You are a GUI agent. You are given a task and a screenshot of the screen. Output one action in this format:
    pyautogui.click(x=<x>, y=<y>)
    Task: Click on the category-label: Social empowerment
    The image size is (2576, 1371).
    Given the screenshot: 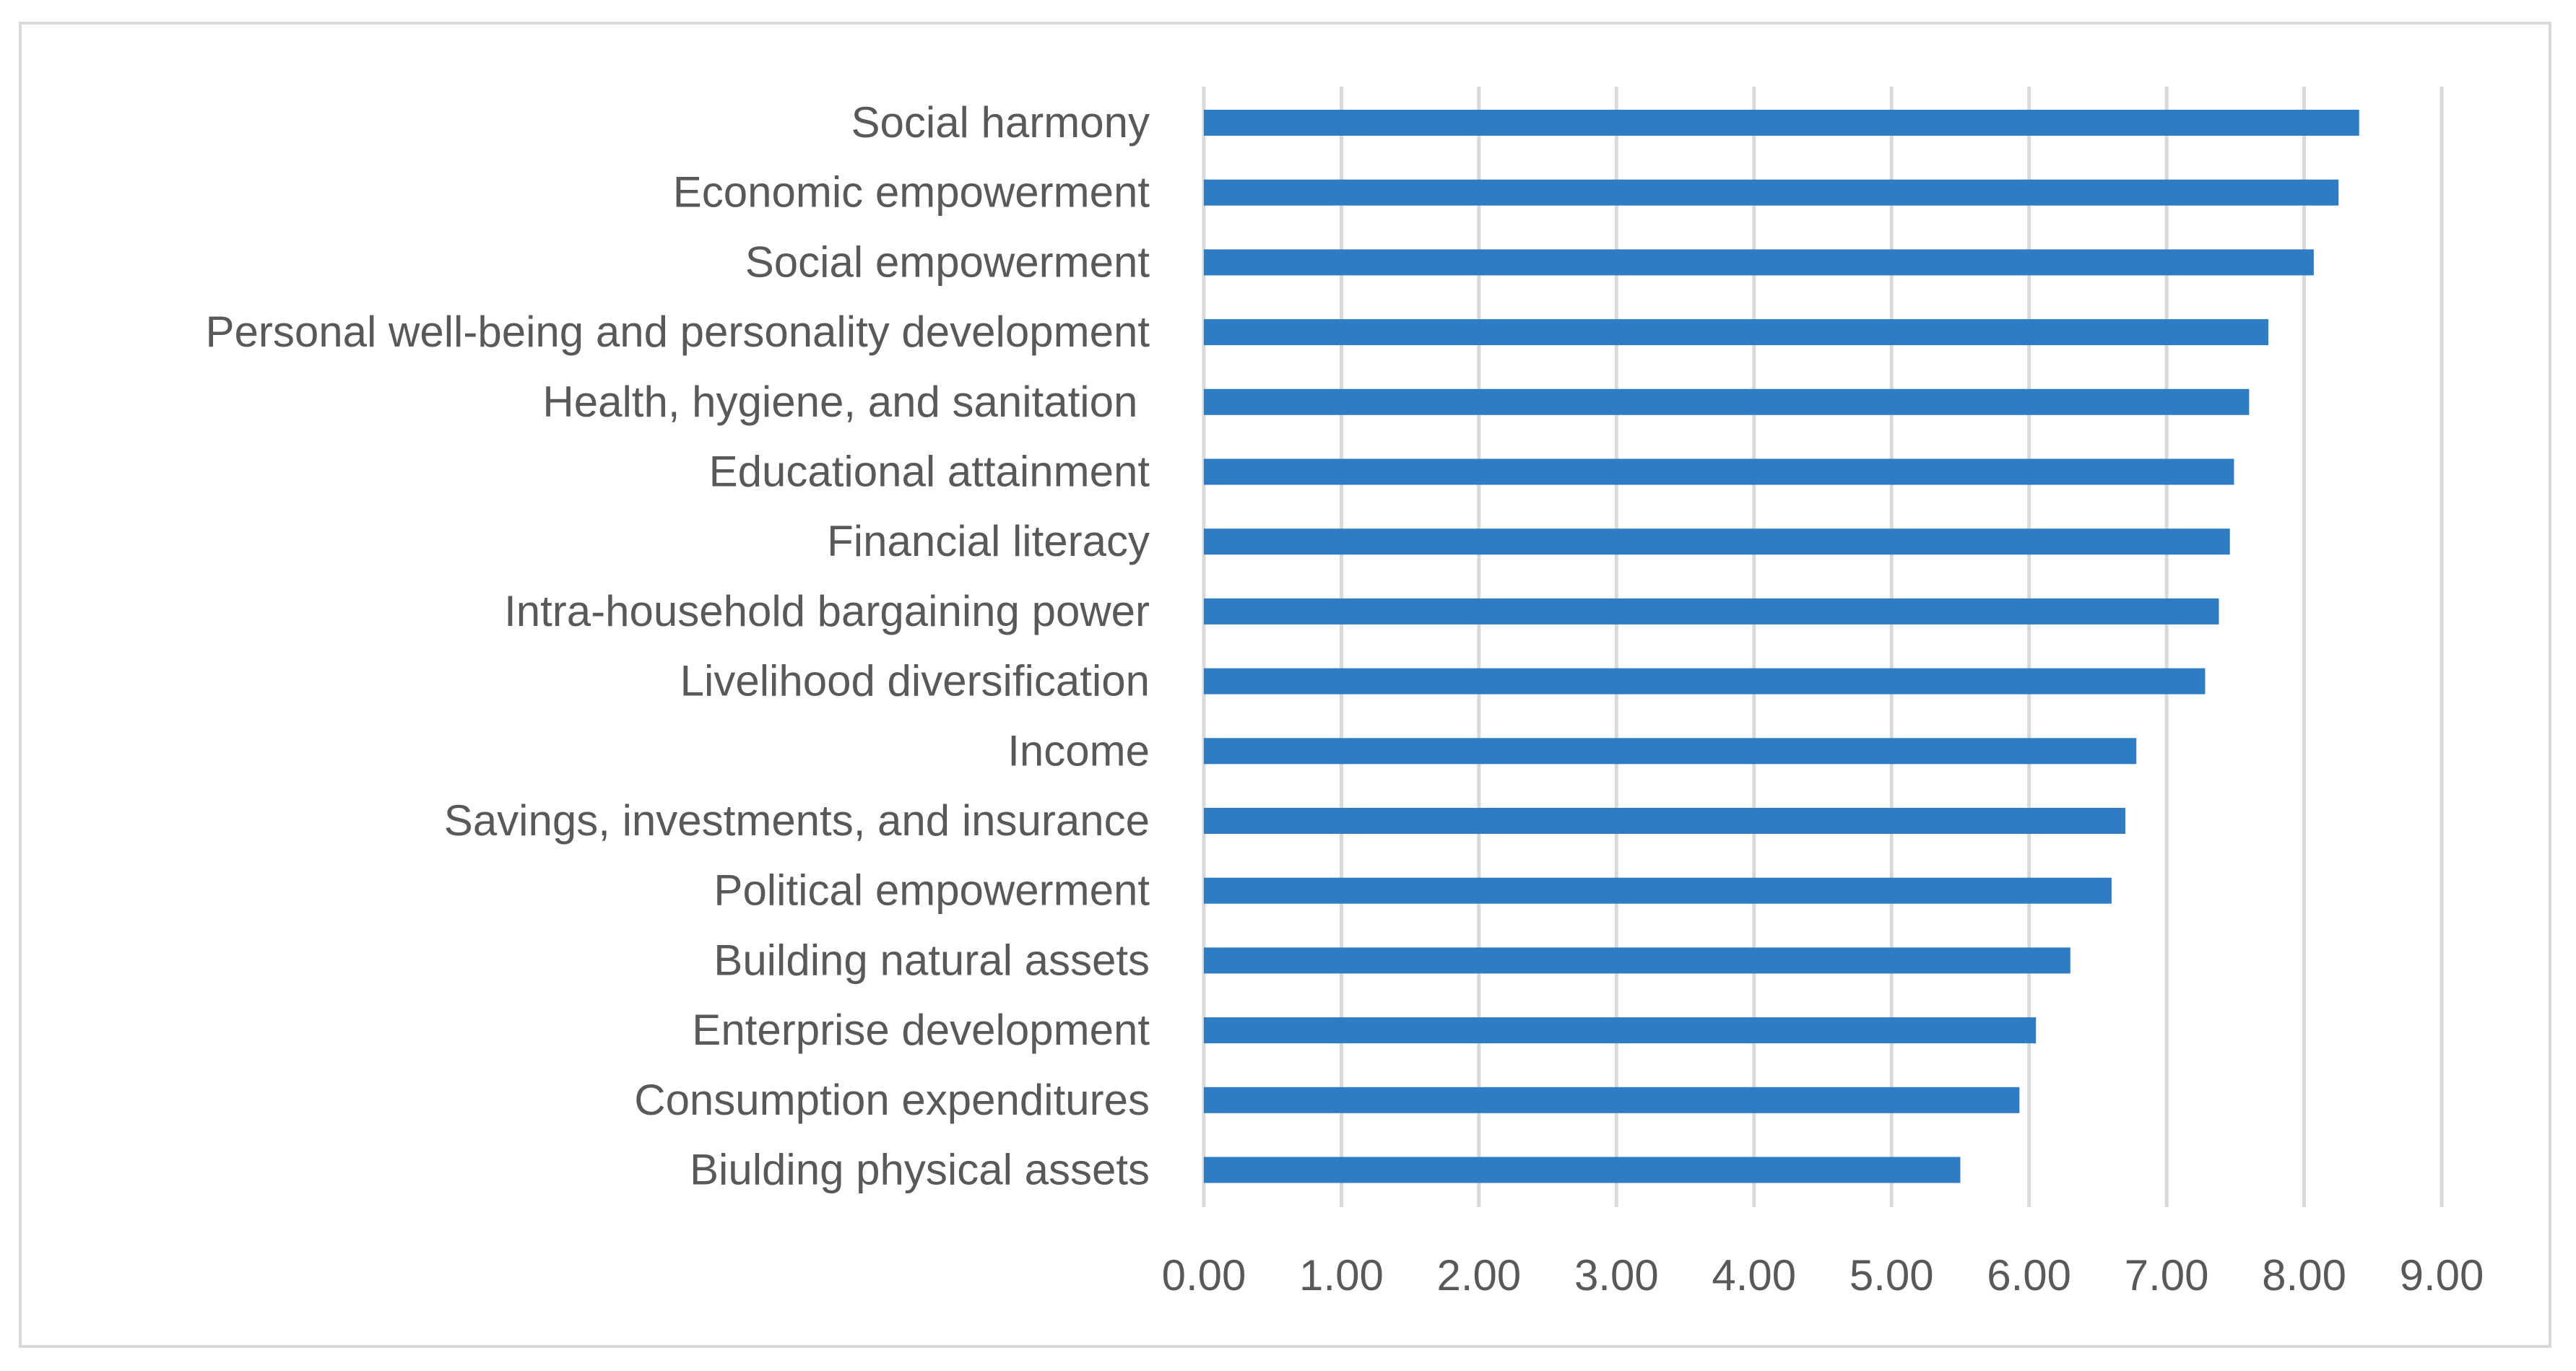 What is the action you would take?
    pyautogui.click(x=947, y=262)
    